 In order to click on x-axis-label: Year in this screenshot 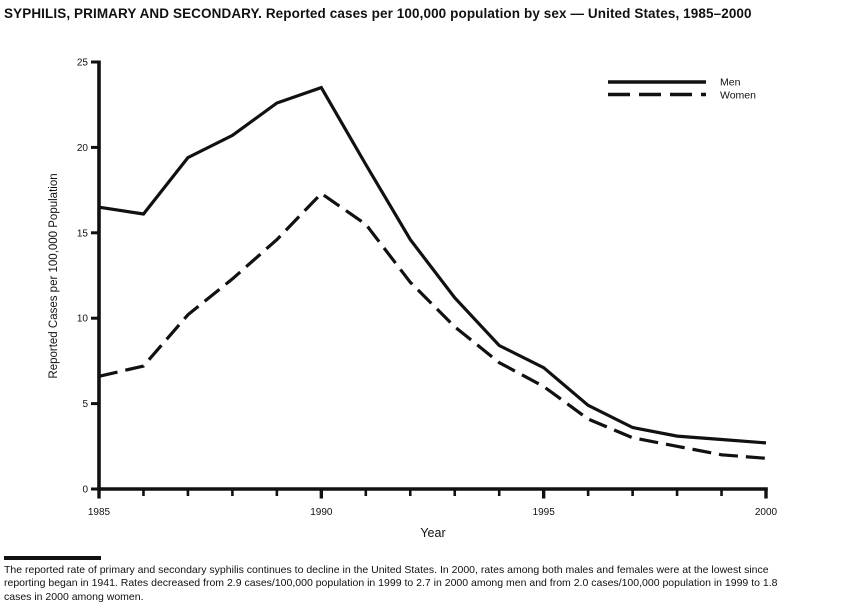, I will do `click(432, 533)`.